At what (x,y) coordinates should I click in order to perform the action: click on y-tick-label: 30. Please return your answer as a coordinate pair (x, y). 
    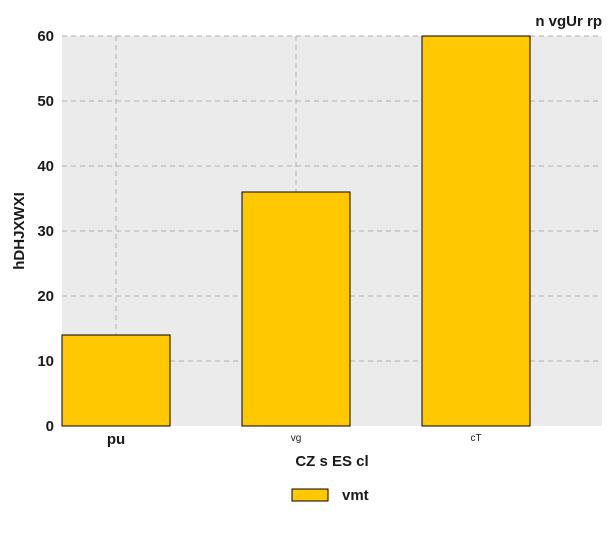
    Looking at the image, I should click on (45, 231).